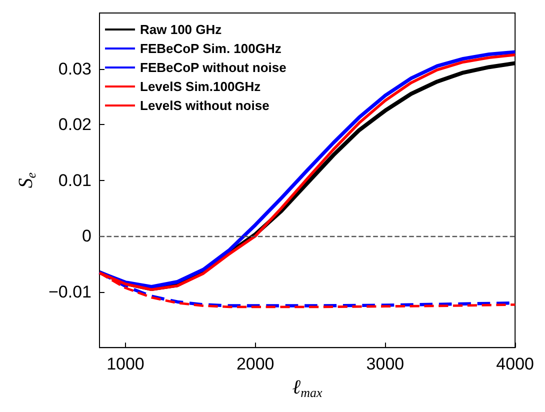  What do you see at coordinates (26, 180) in the screenshot?
I see `y-axis-title: Se` at bounding box center [26, 180].